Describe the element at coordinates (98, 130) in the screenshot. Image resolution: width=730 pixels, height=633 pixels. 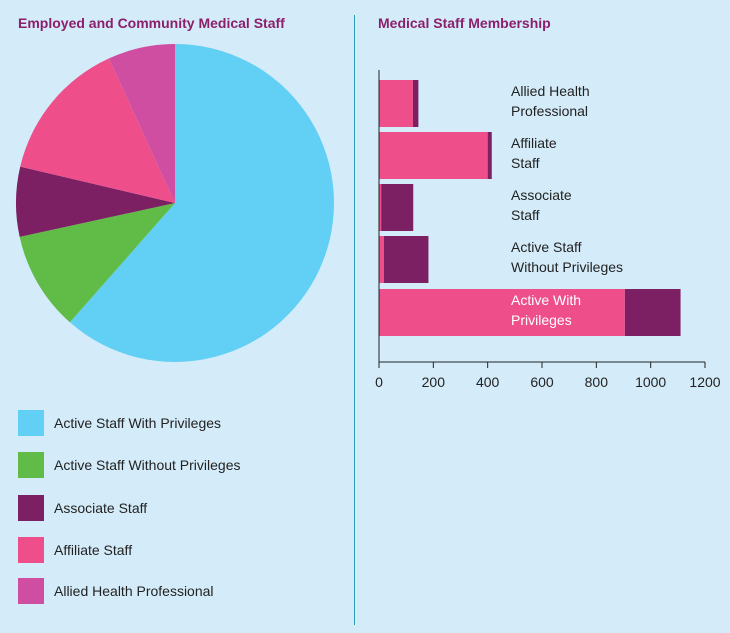
I see `pie-slice-affiliate` at that location.